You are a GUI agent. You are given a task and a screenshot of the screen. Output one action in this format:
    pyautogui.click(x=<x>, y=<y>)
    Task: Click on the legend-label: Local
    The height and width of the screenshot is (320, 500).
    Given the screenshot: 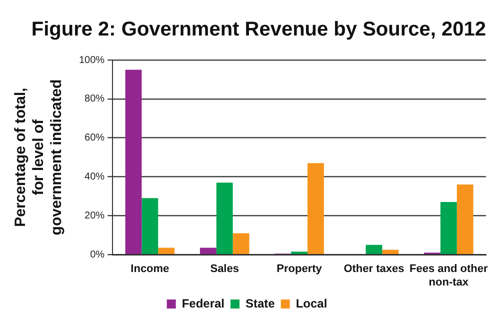 What is the action you would take?
    pyautogui.click(x=312, y=303)
    